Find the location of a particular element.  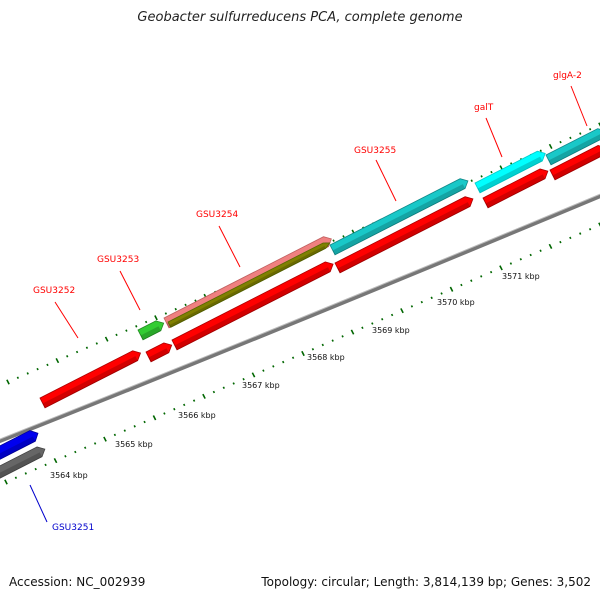

gene-arrow-cyan-3-shade is located at coordinates (574, 149).